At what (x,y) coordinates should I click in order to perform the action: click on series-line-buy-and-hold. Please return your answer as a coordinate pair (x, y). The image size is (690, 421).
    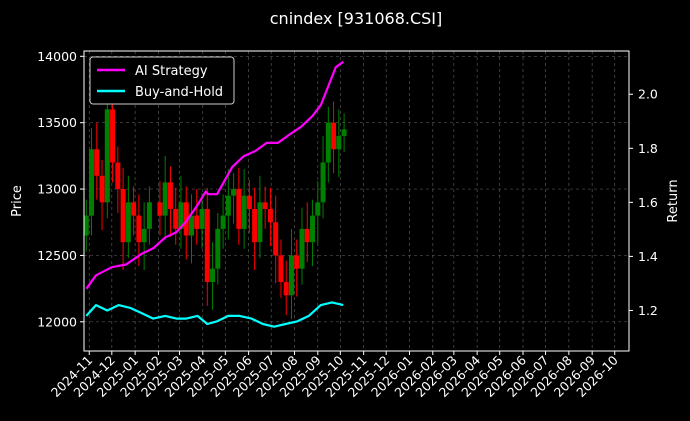
    Looking at the image, I should click on (214, 314).